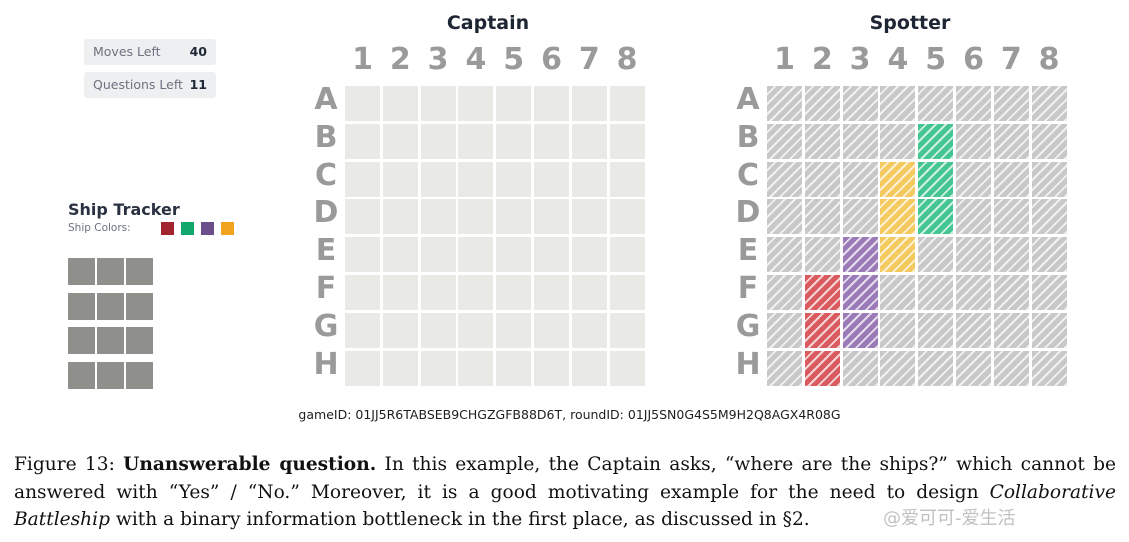 The height and width of the screenshot is (542, 1129). What do you see at coordinates (400, 330) in the screenshot?
I see `captain-cell-G2` at bounding box center [400, 330].